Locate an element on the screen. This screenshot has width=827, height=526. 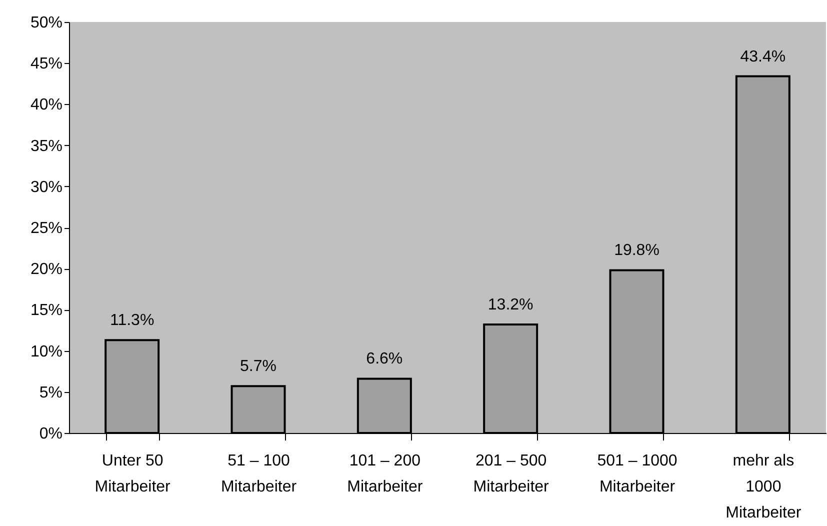
y-tick-label: 20% is located at coordinates (46, 269).